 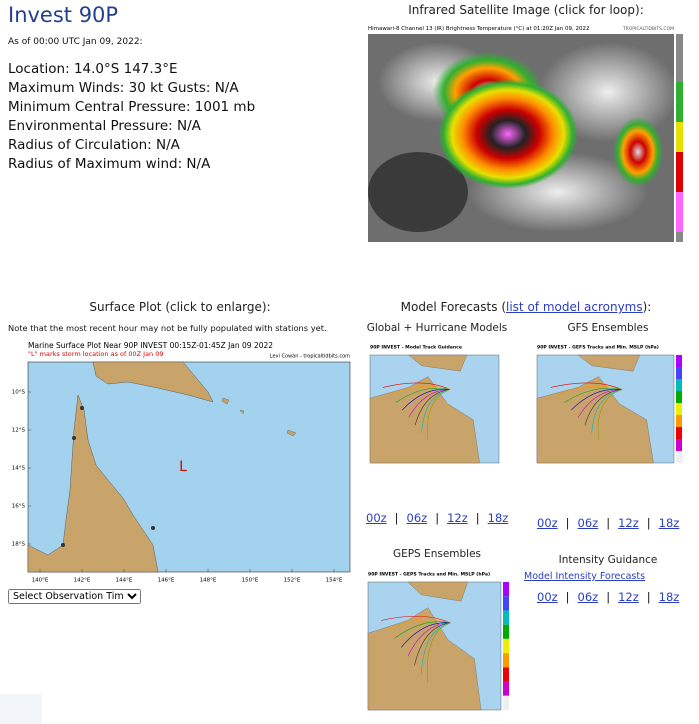 I want to click on detail: Radius of Circulation: N/A, so click(x=94, y=145).